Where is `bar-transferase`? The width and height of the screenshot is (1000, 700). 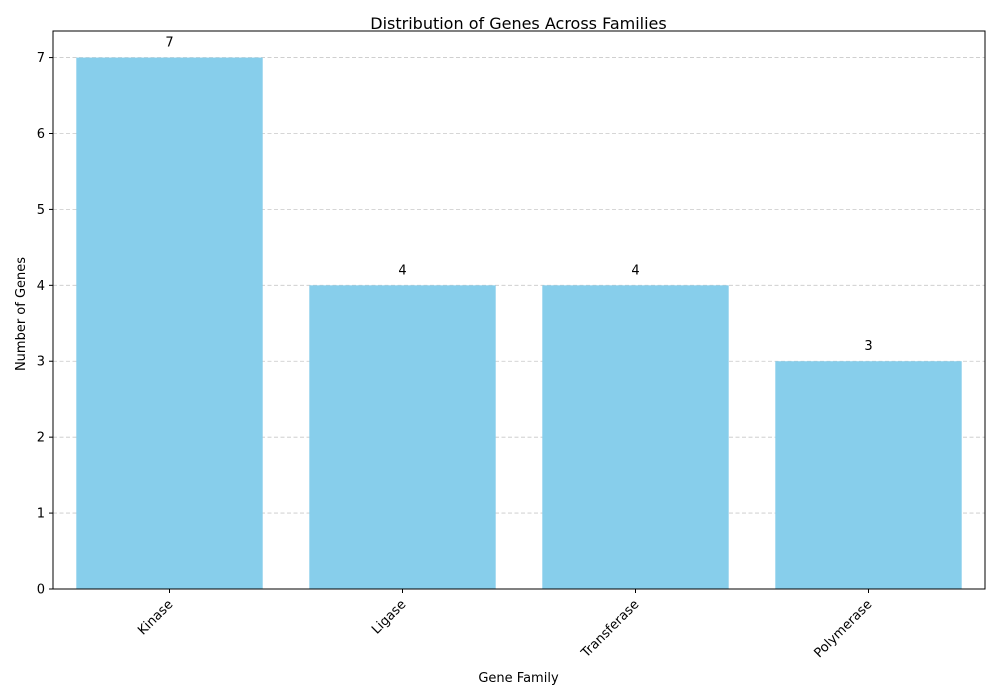 bar-transferase is located at coordinates (635, 437).